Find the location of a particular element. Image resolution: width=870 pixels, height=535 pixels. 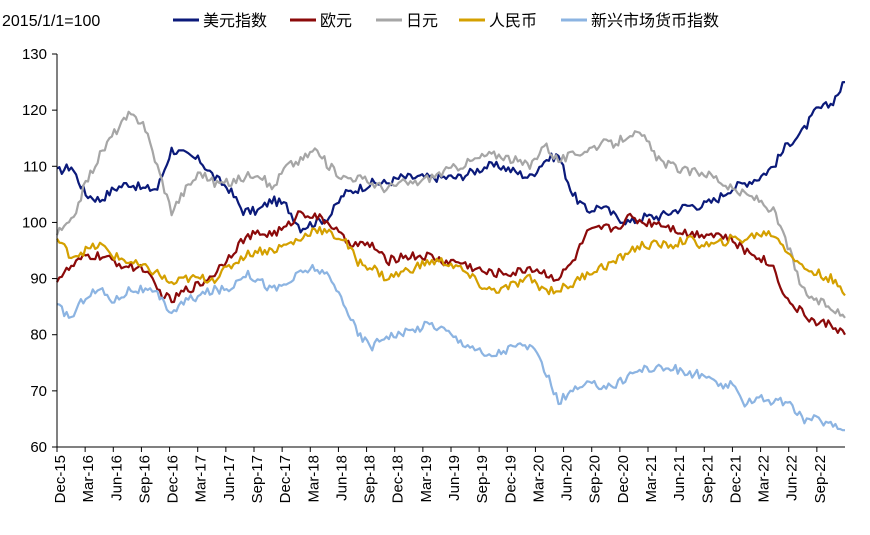

x-tick-label: Sep-16 is located at coordinates (144, 479).